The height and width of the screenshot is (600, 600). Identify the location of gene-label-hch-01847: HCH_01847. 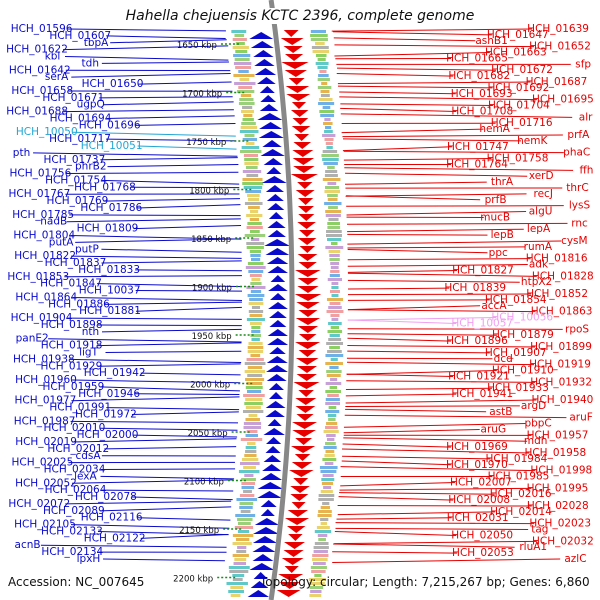
(71, 284).